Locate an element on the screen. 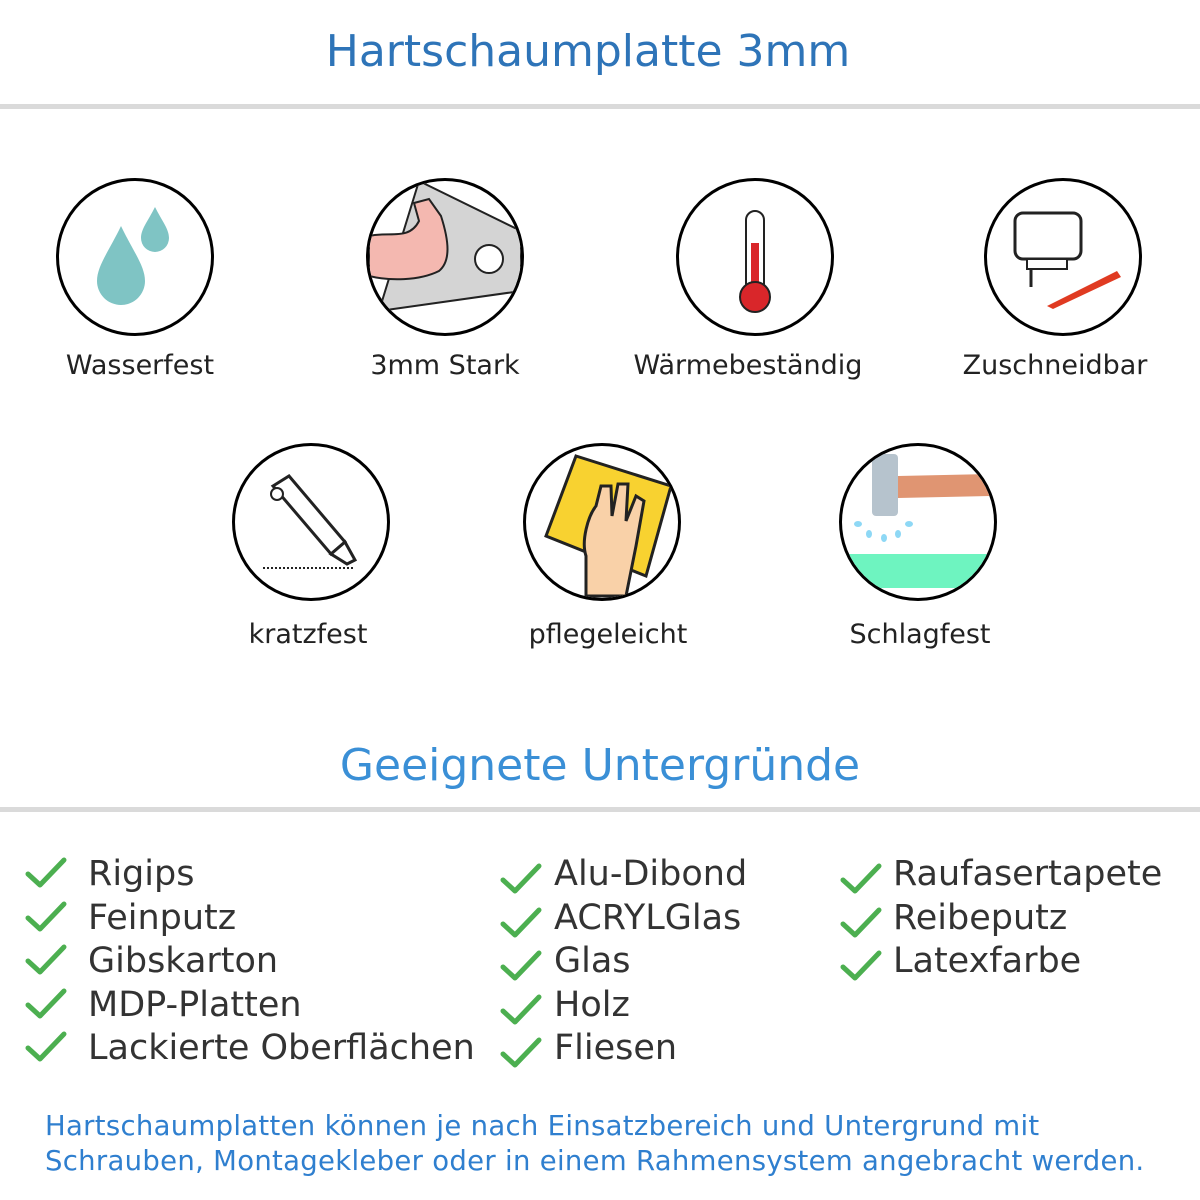 This screenshot has height=1200, width=1200. feature-label: Wasserfest is located at coordinates (140, 365).